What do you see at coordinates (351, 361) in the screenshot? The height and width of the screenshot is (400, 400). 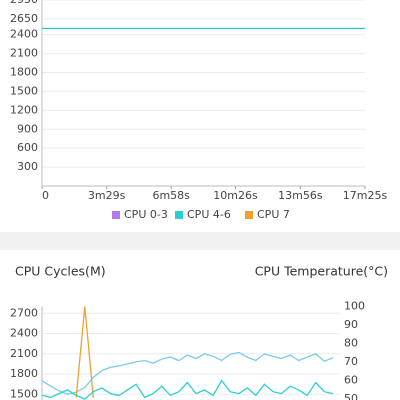 I see `y2-tick-label: 70` at bounding box center [351, 361].